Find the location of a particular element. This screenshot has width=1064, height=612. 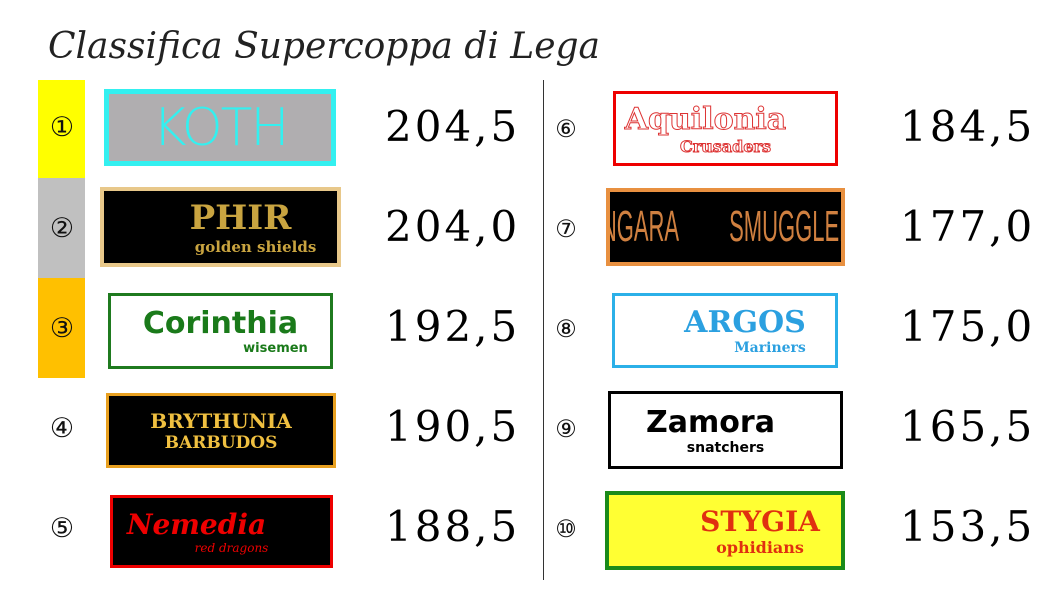

team-subtitle: red dragons is located at coordinates (231, 548).